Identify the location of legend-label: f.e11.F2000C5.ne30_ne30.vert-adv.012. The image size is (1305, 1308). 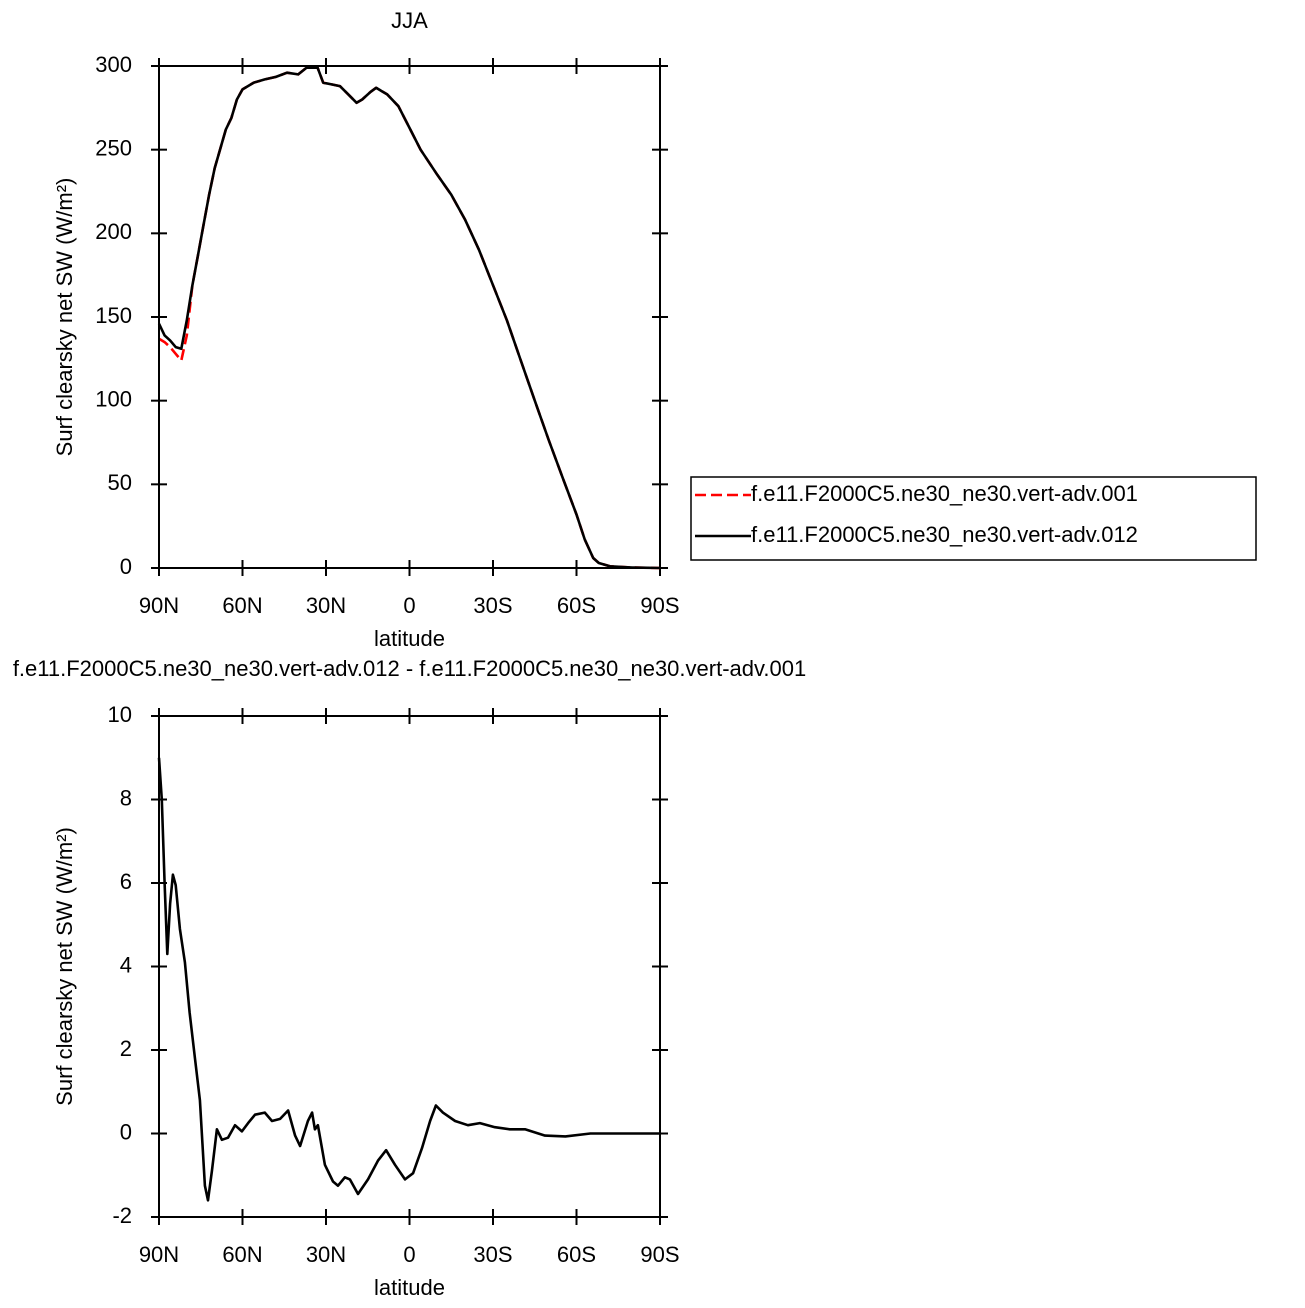
(944, 534).